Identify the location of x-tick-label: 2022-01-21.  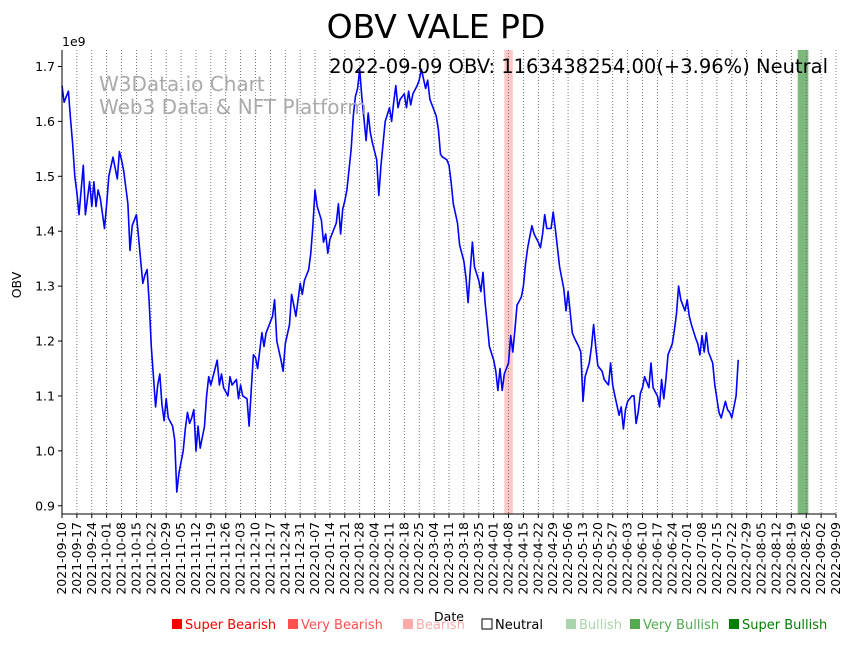
(344, 558).